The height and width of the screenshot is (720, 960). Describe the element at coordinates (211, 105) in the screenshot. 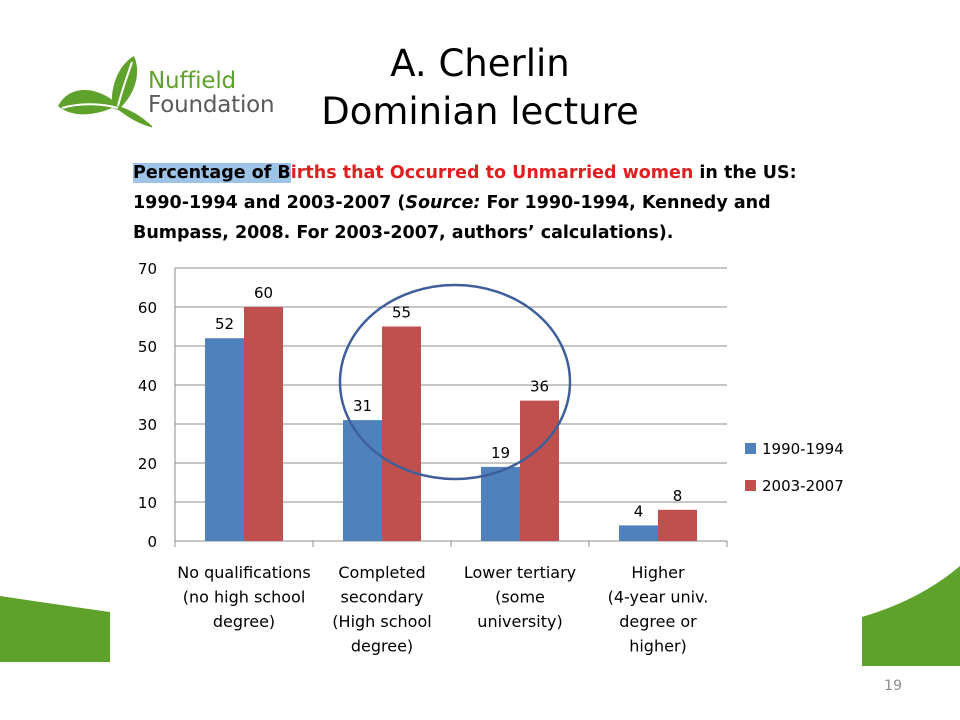

I see `logo-text-line2: Foundation` at that location.